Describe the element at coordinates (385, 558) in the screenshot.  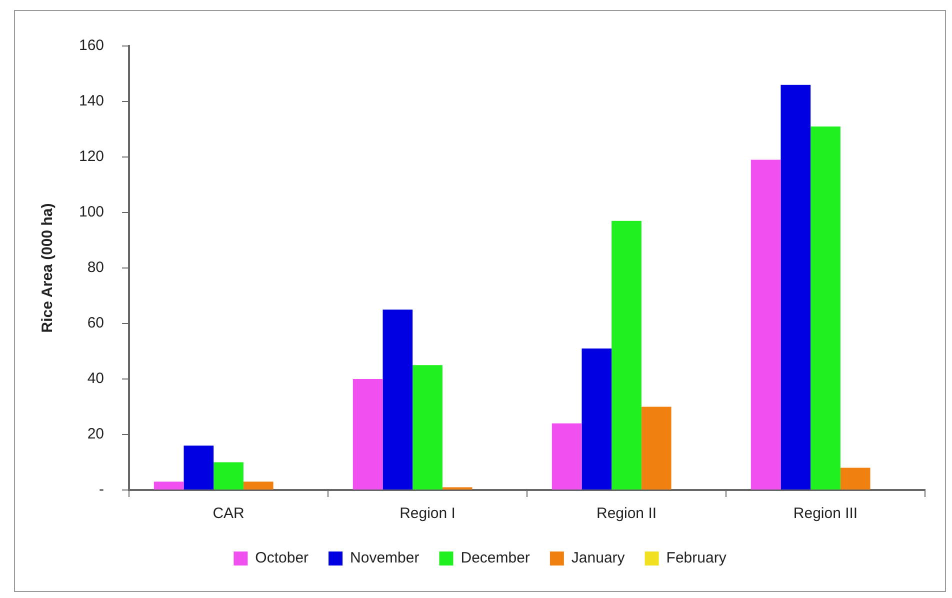
I see `legend-label: November` at that location.